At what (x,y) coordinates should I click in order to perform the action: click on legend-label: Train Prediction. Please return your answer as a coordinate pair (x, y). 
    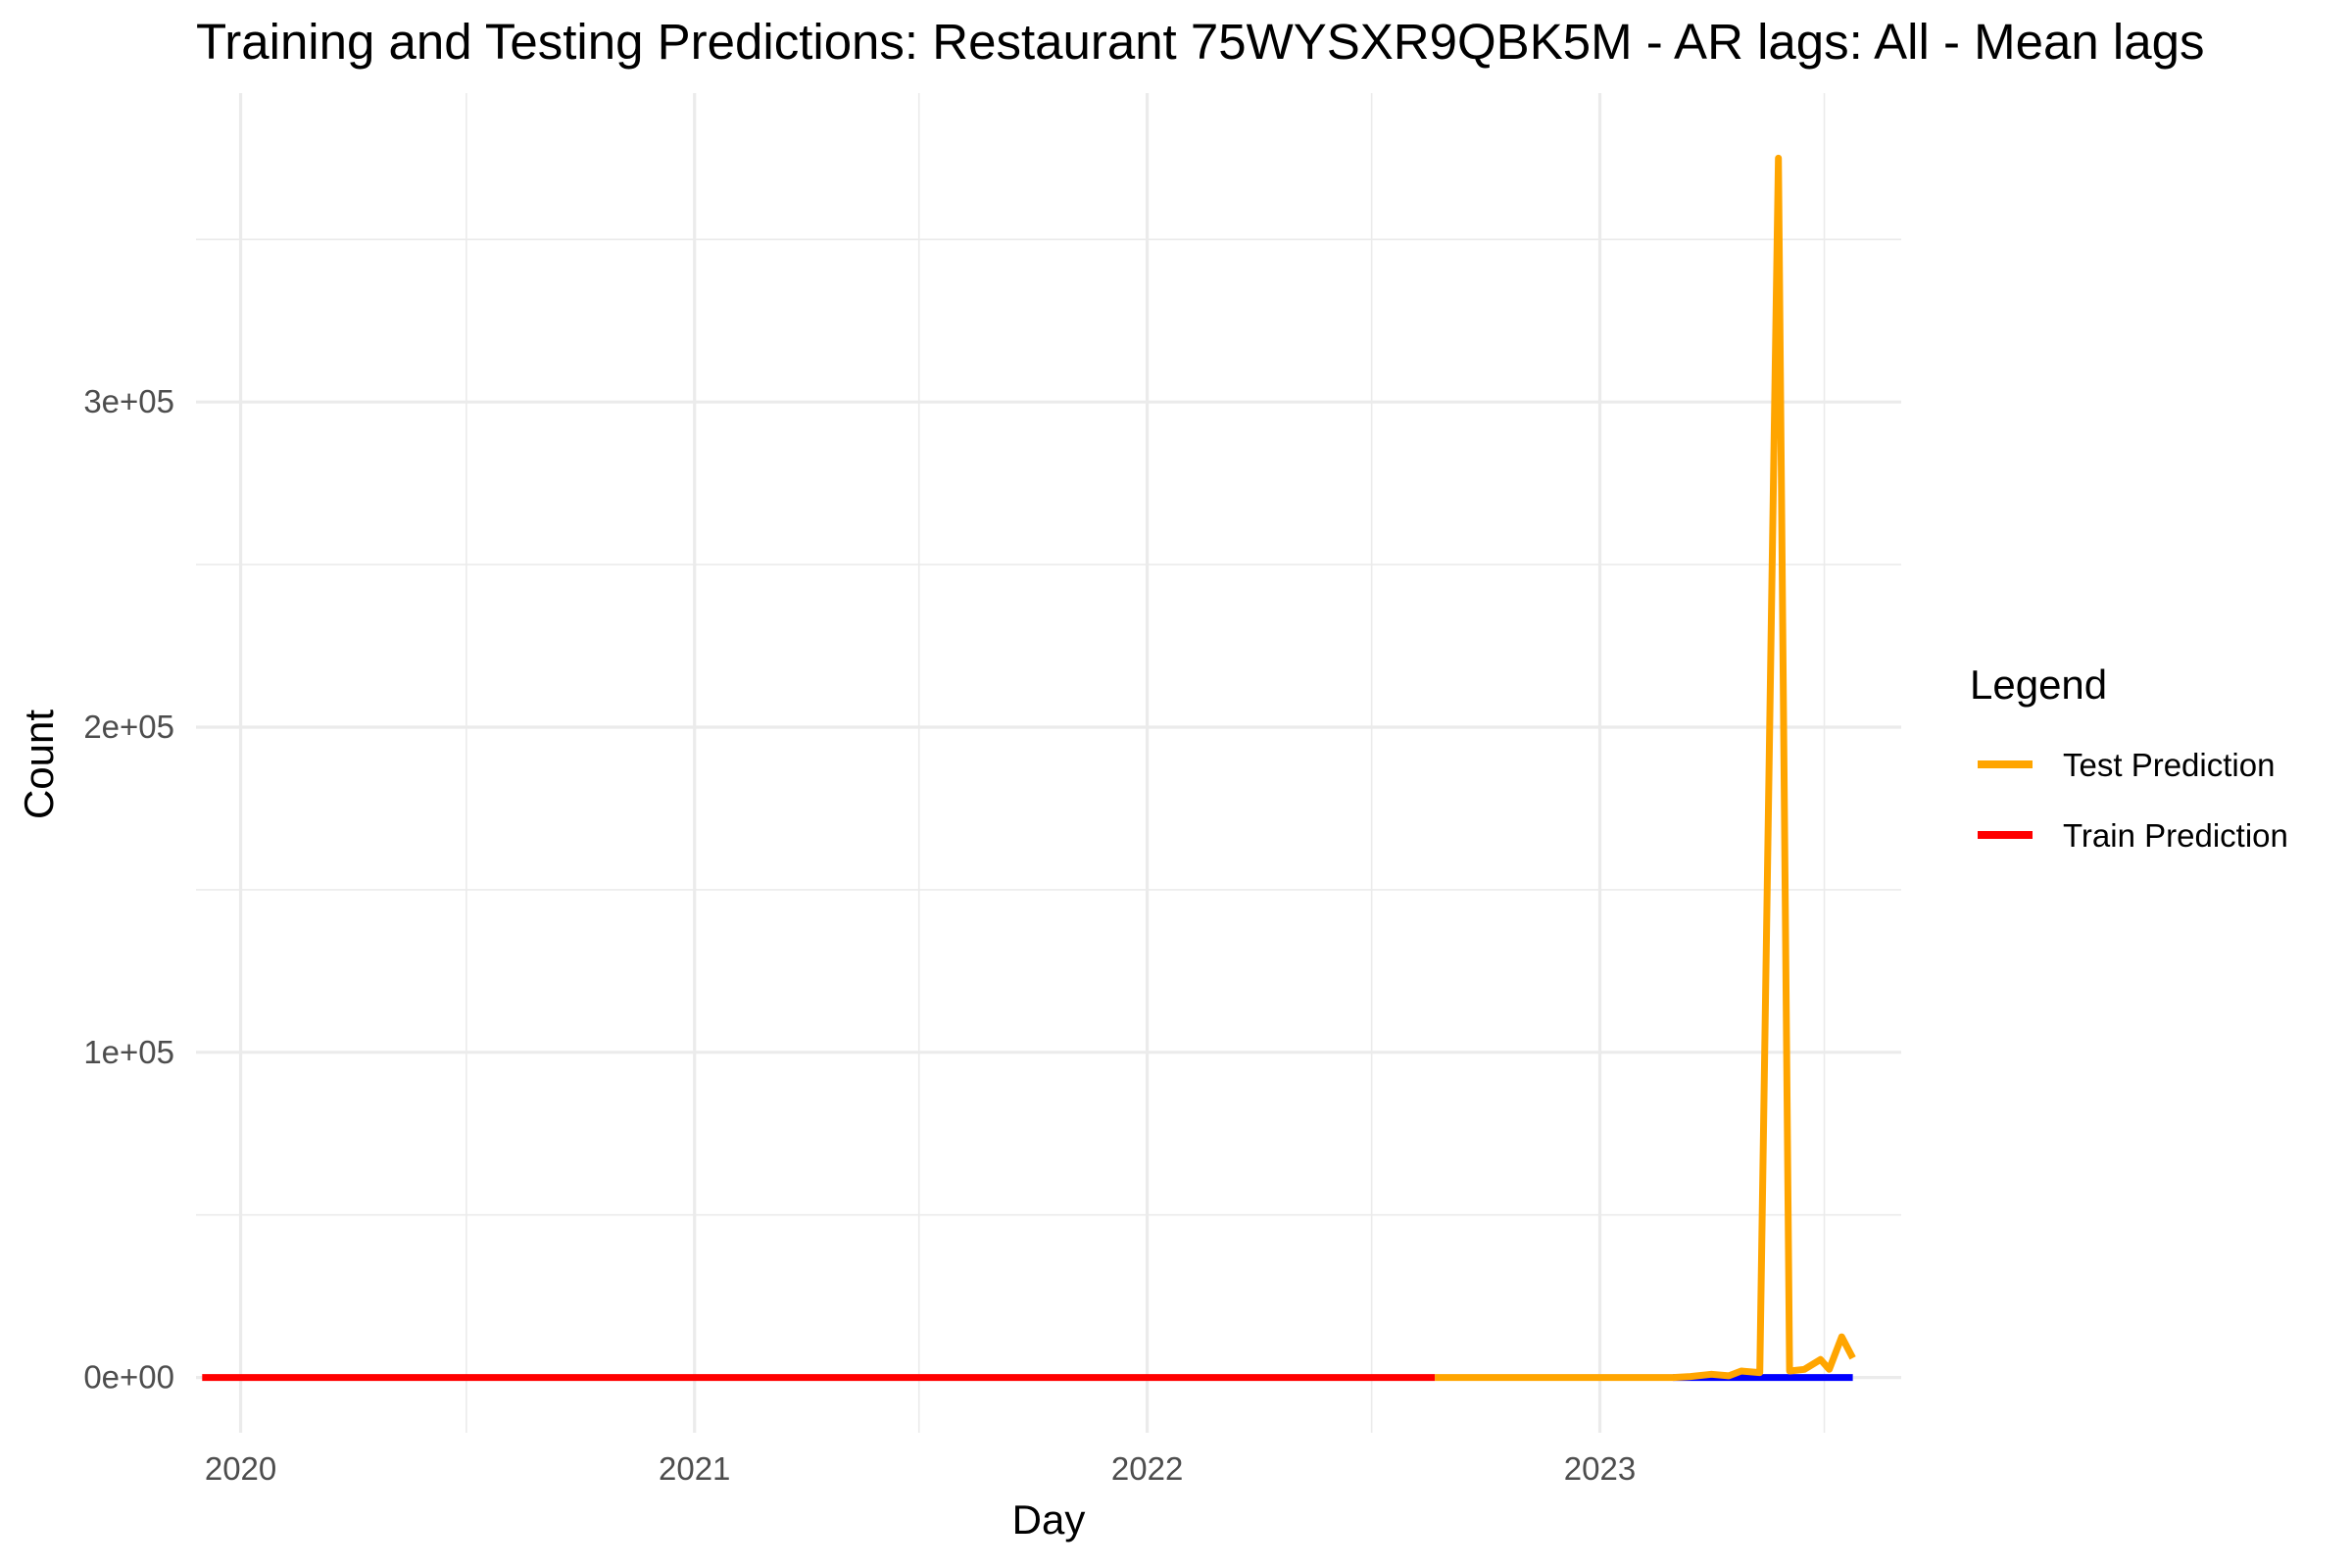
    Looking at the image, I should click on (2175, 835).